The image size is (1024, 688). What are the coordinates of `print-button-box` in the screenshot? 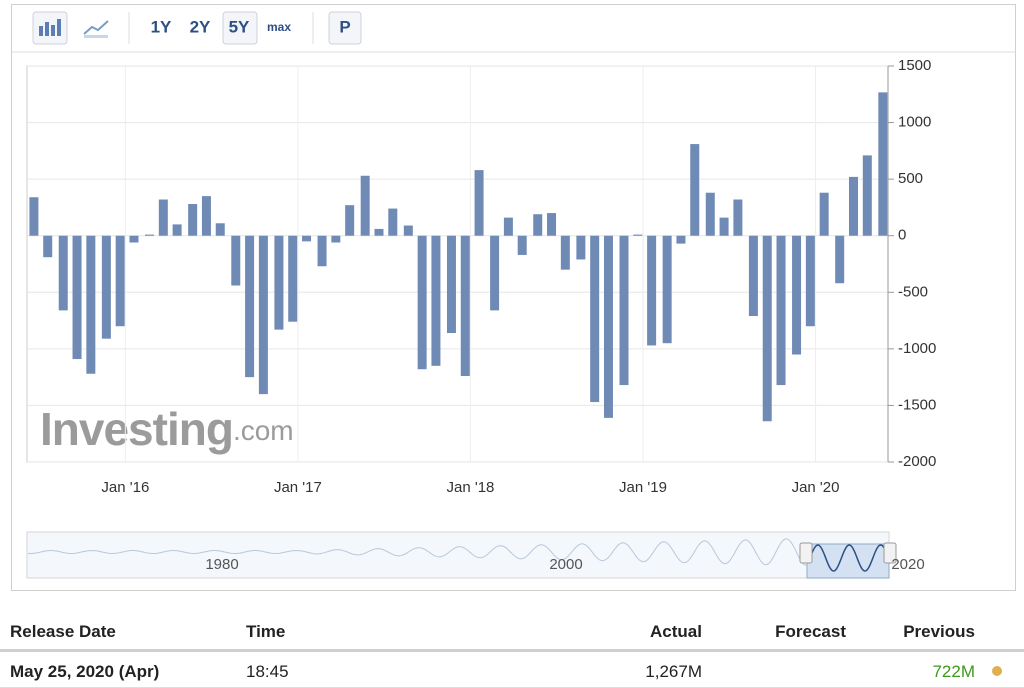 It's located at (345, 28).